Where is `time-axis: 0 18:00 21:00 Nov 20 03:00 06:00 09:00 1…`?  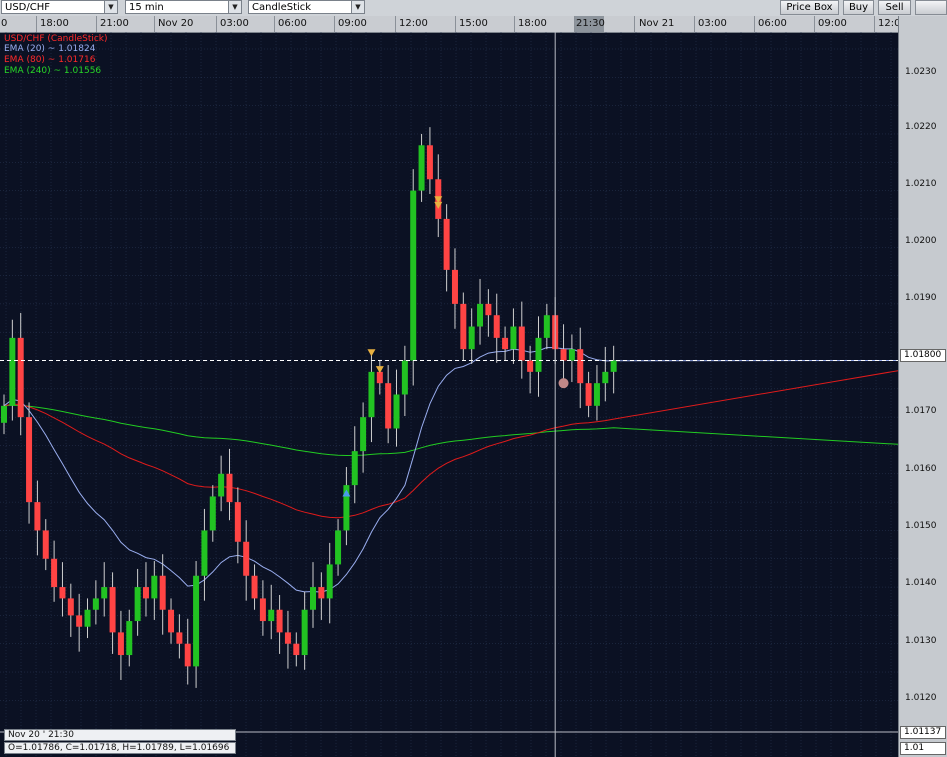 time-axis: 0 18:00 21:00 Nov 20 03:00 06:00 09:00 1… is located at coordinates (449, 24).